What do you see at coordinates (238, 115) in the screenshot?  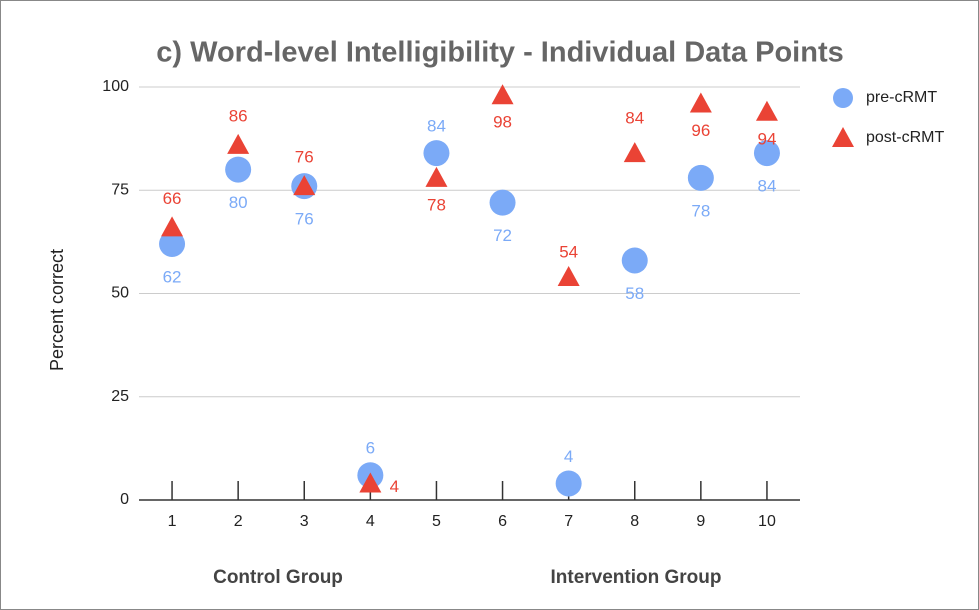 I see `data-label: 86` at bounding box center [238, 115].